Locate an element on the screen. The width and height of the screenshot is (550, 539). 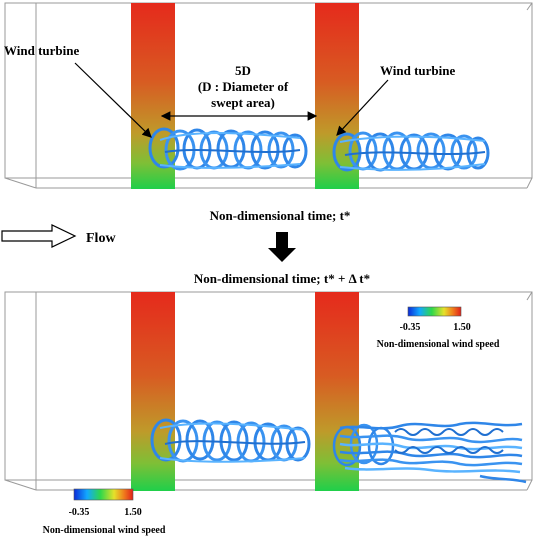
corner-colorbar-min-label: -0.35 is located at coordinates (79, 512).